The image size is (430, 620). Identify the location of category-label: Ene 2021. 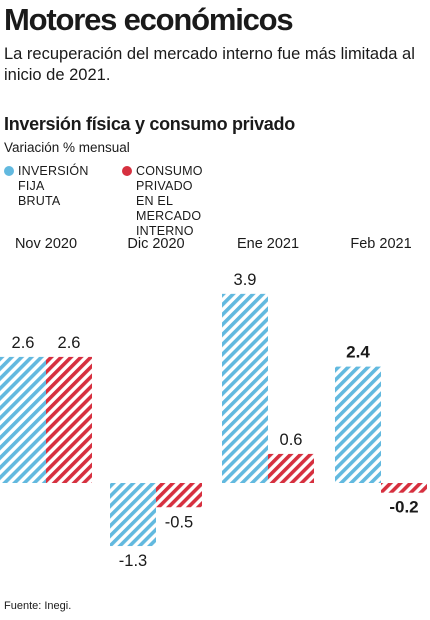
(268, 244).